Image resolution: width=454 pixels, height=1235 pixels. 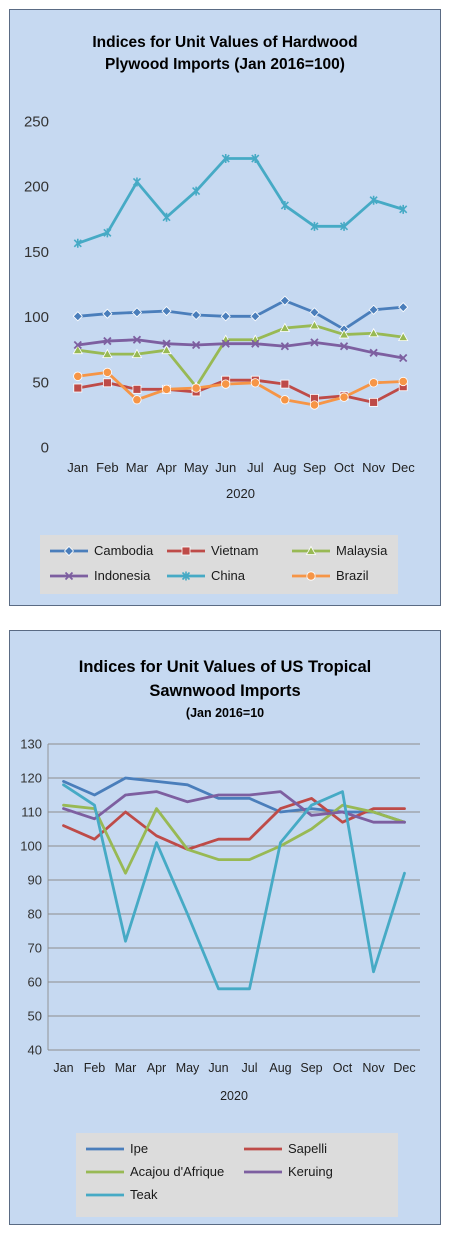 I want to click on y-tick-label: 130, so click(x=31, y=744).